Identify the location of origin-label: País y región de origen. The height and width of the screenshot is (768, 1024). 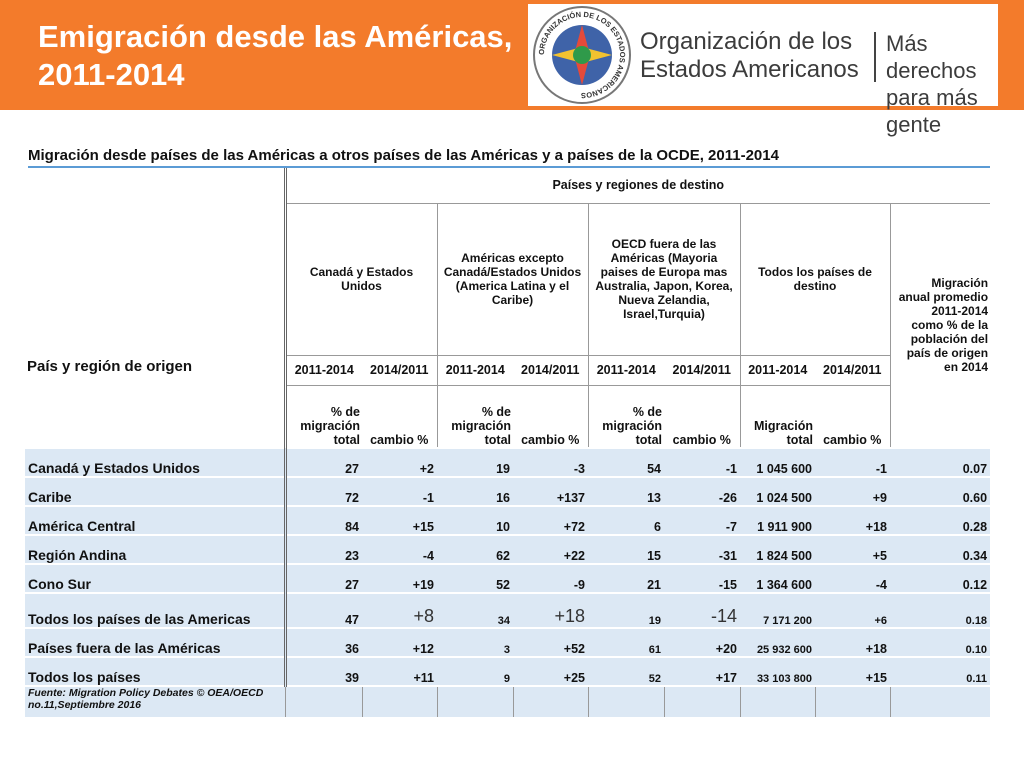
(156, 308).